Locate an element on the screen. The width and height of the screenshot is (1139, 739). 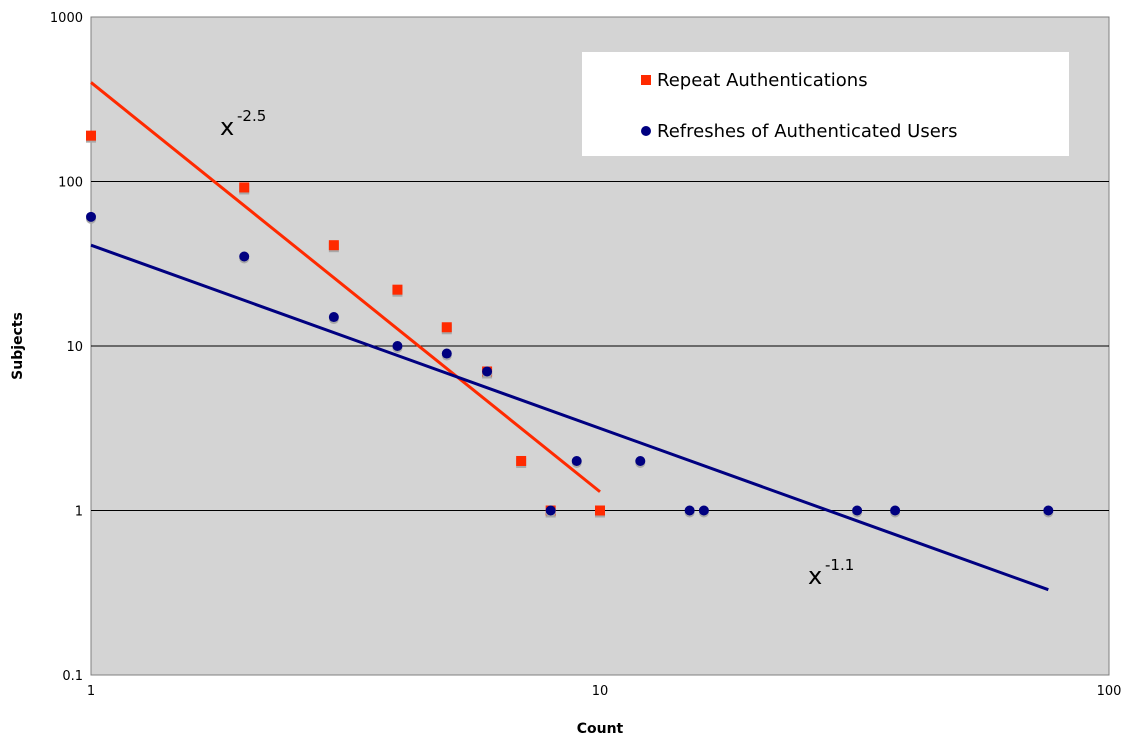
legend-box is located at coordinates (825, 104).